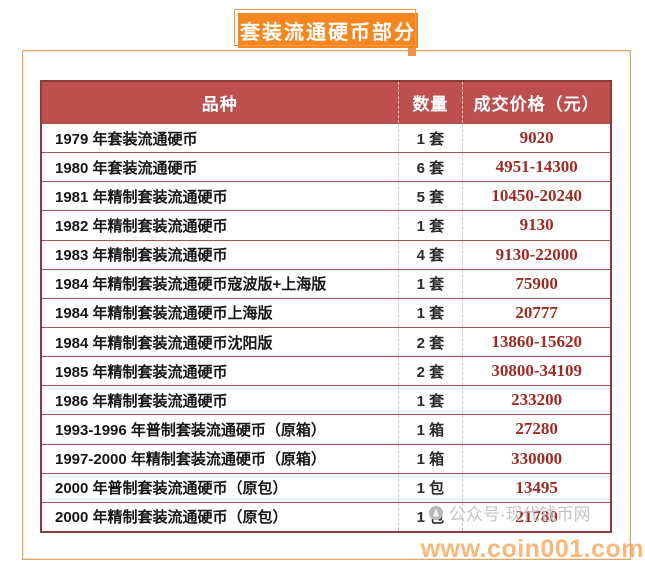 The width and height of the screenshot is (645, 577). I want to click on header-cell-price: 成交价格（元）, so click(536, 102).